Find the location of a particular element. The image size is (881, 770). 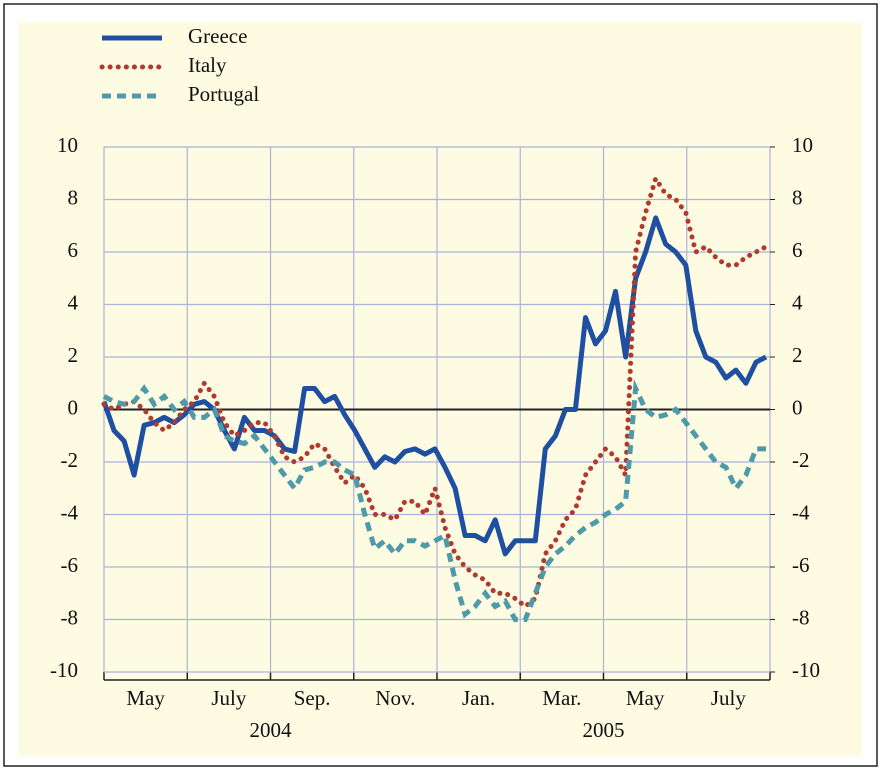

y2-tick-label: -4 is located at coordinates (801, 512).